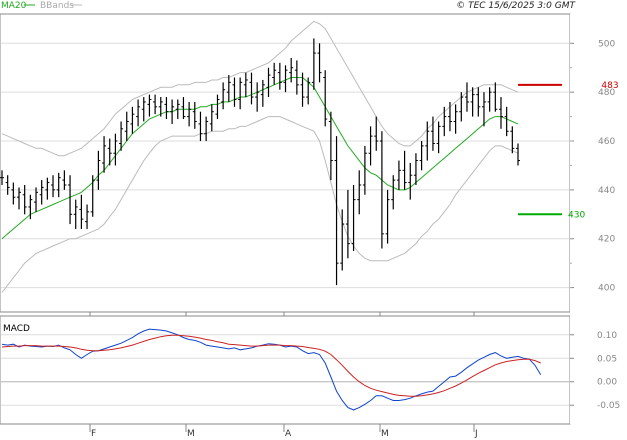 The height and width of the screenshot is (440, 627). What do you see at coordinates (93, 434) in the screenshot?
I see `month-label: F` at bounding box center [93, 434].